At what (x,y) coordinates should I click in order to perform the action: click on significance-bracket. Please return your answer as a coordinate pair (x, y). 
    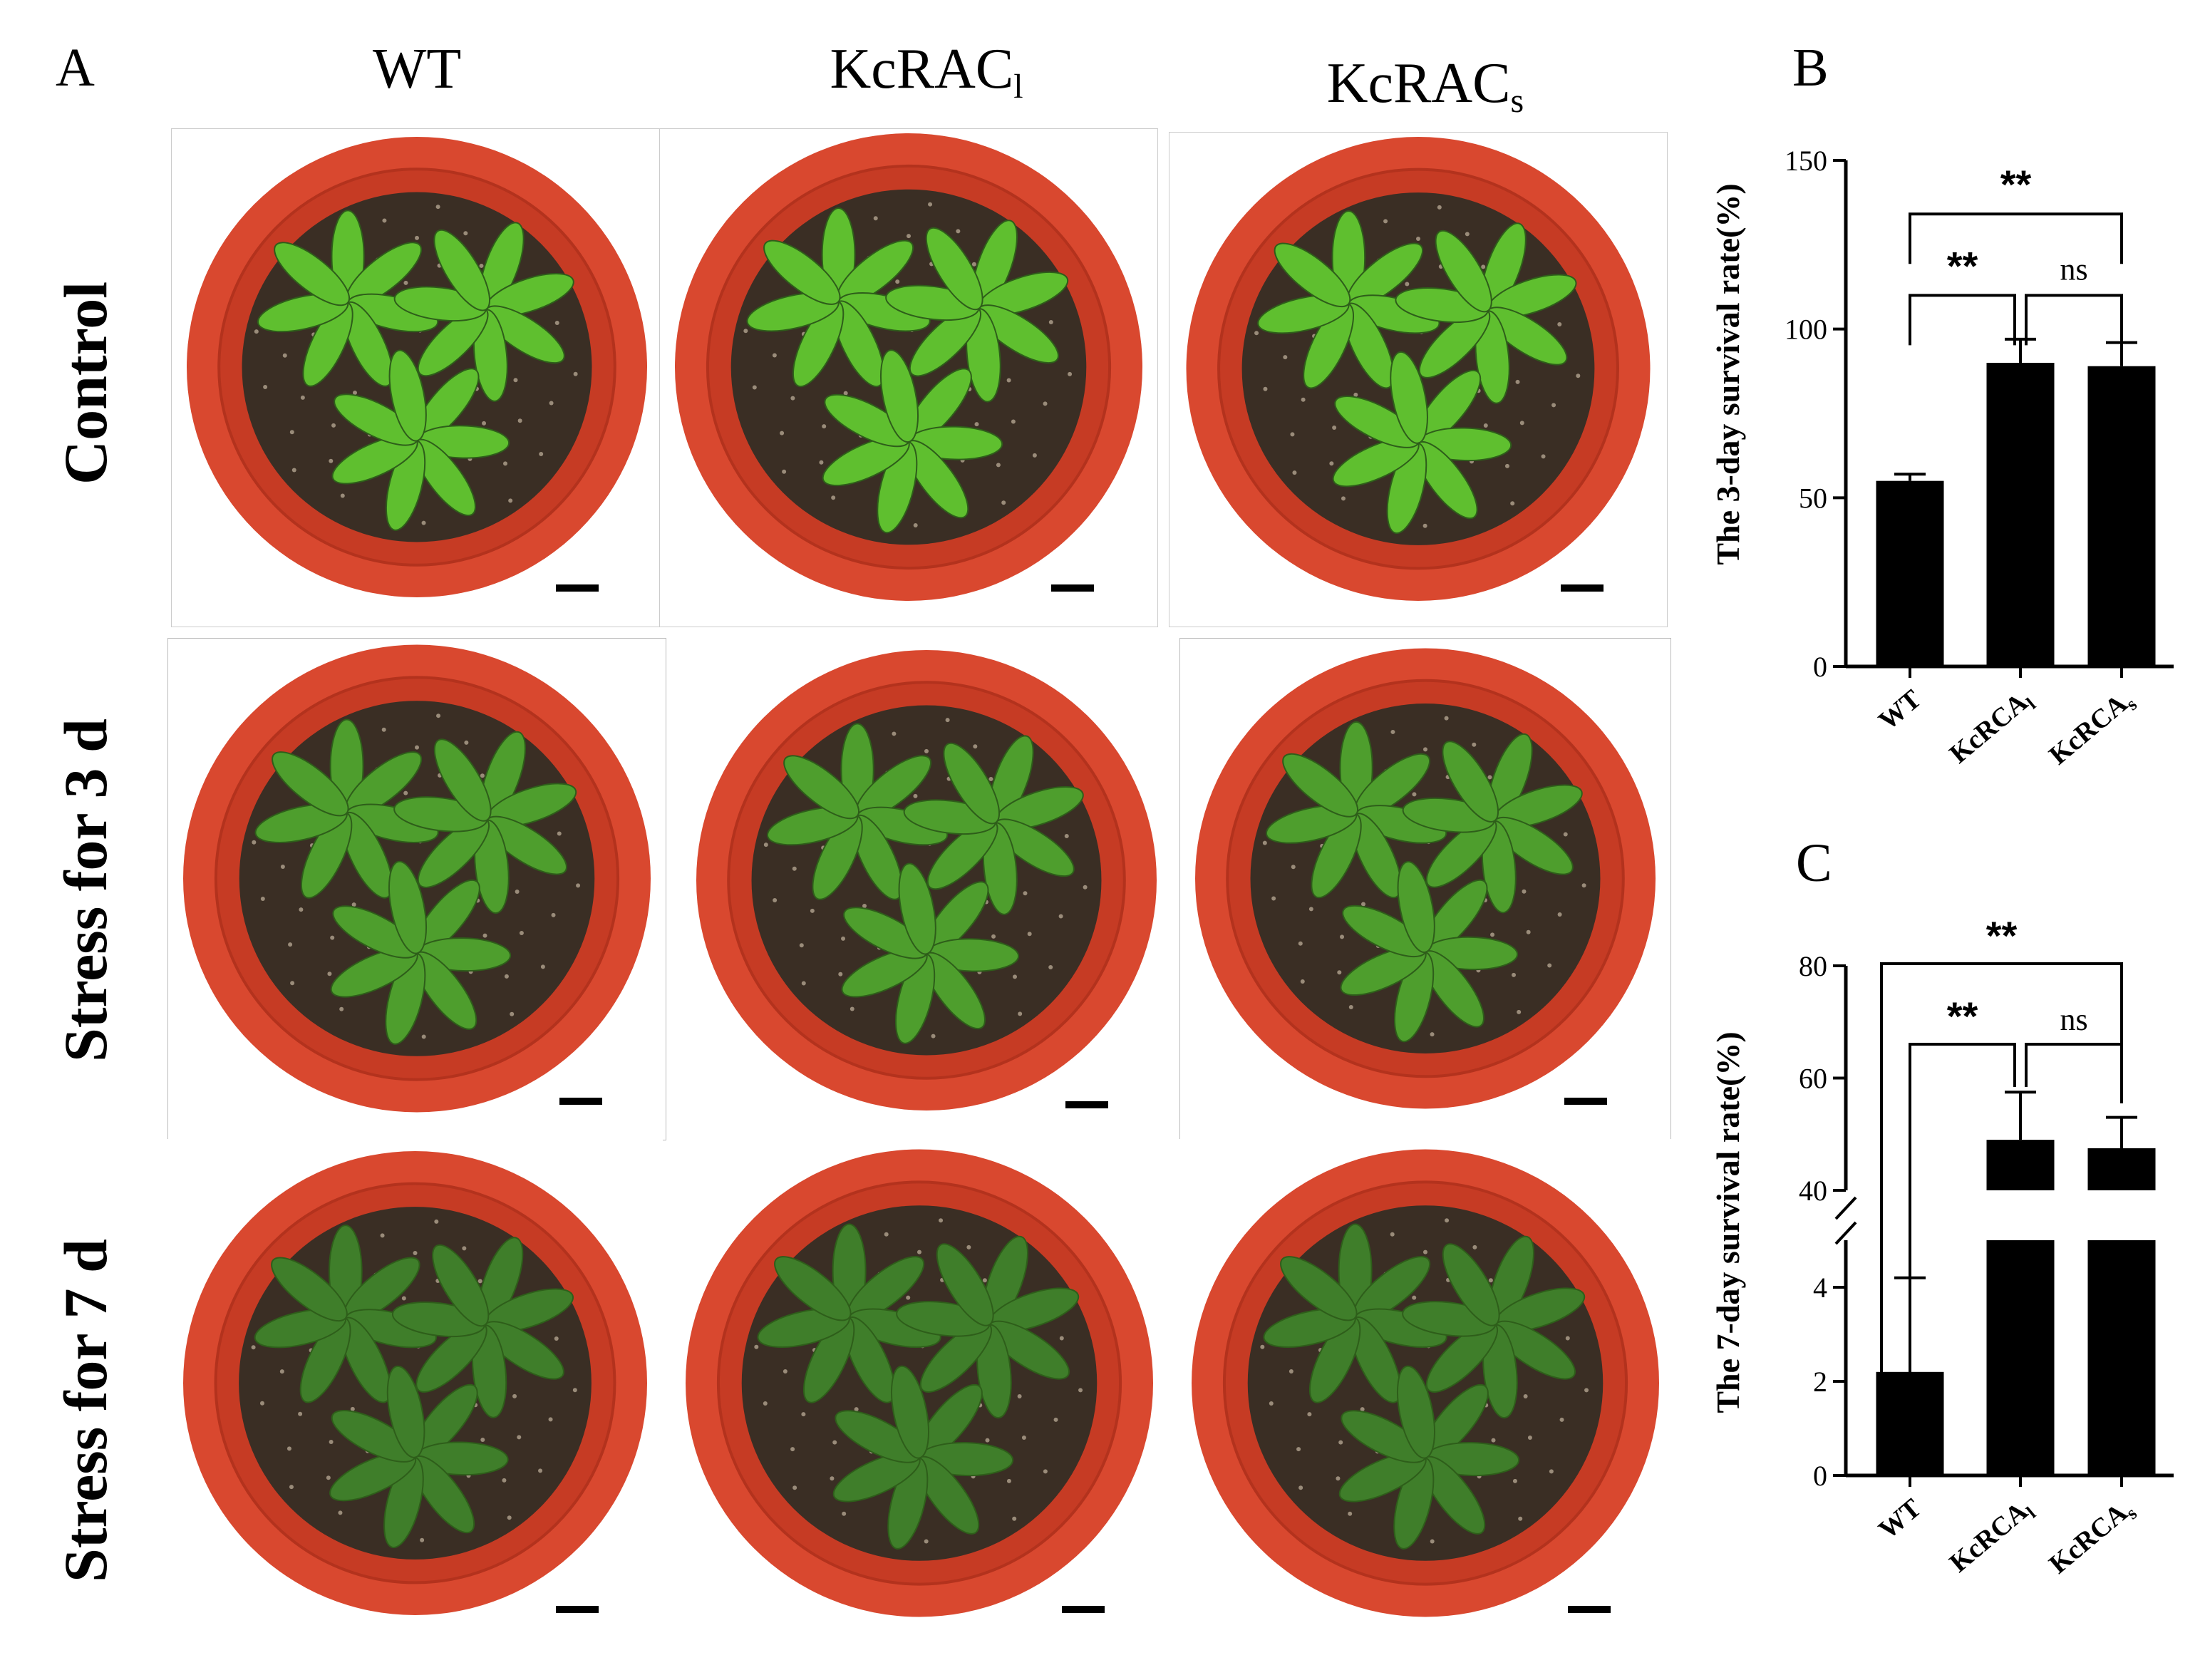
    Looking at the image, I should click on (1962, 1223).